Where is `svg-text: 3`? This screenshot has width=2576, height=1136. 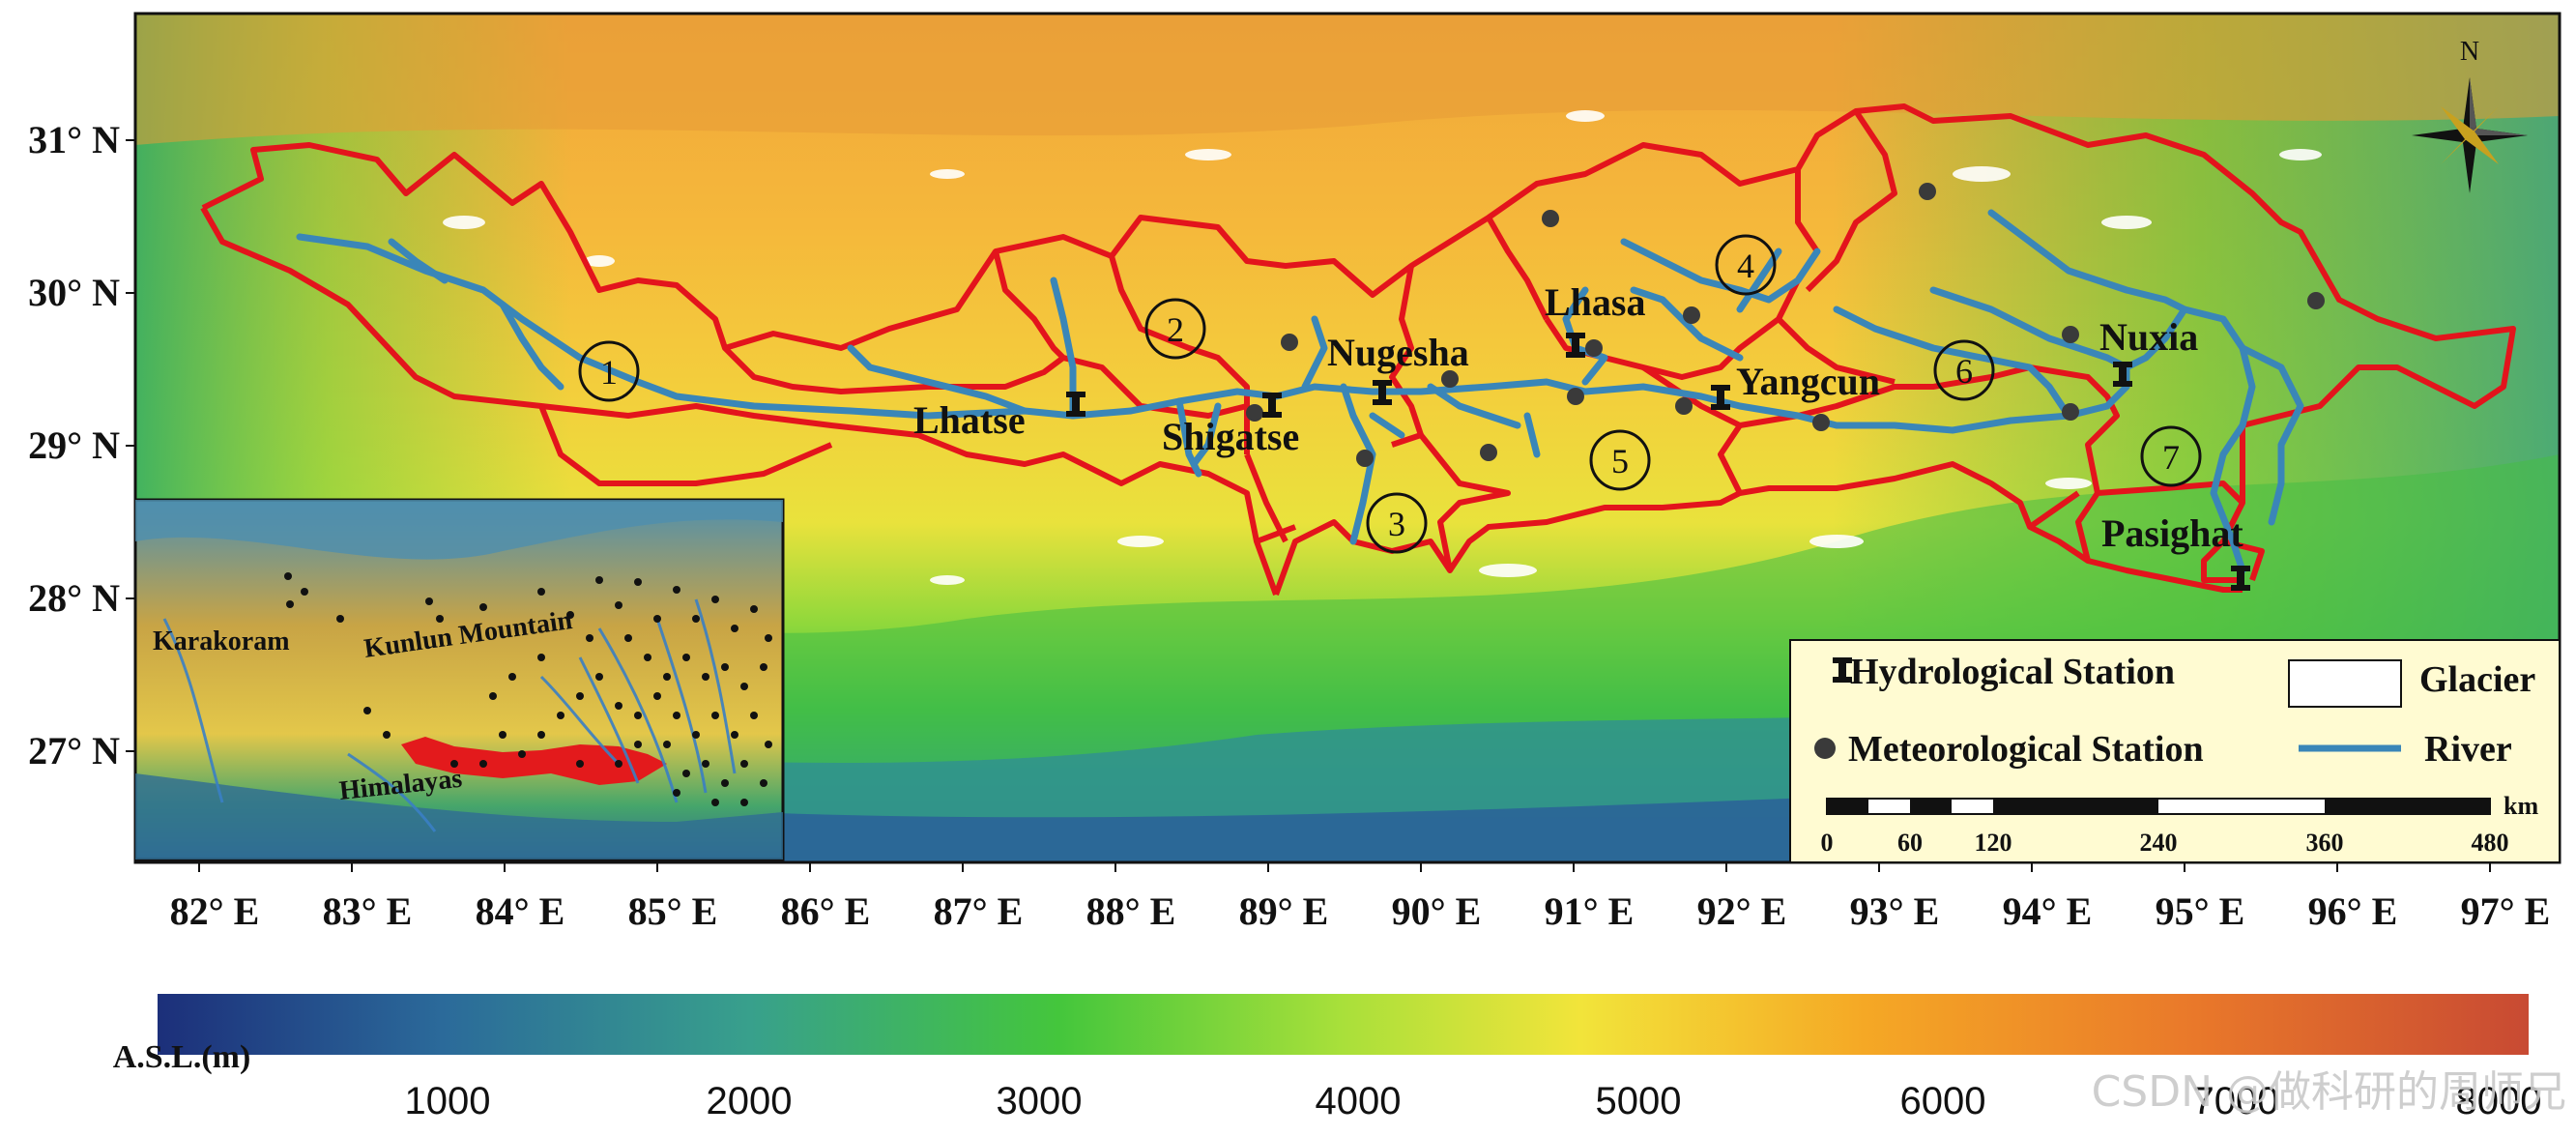
svg-text: 3 is located at coordinates (1396, 524).